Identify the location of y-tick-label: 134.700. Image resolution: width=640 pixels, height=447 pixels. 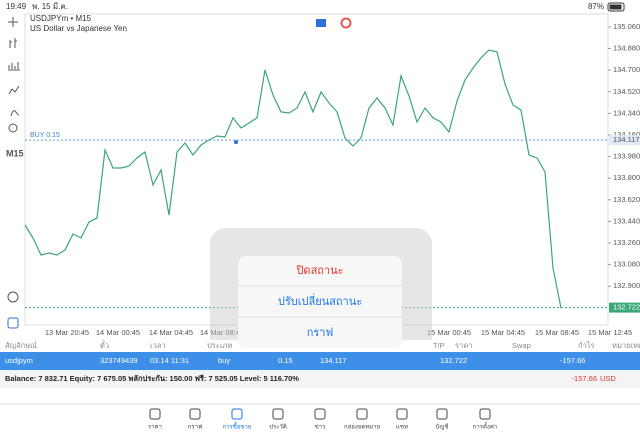
(626, 69).